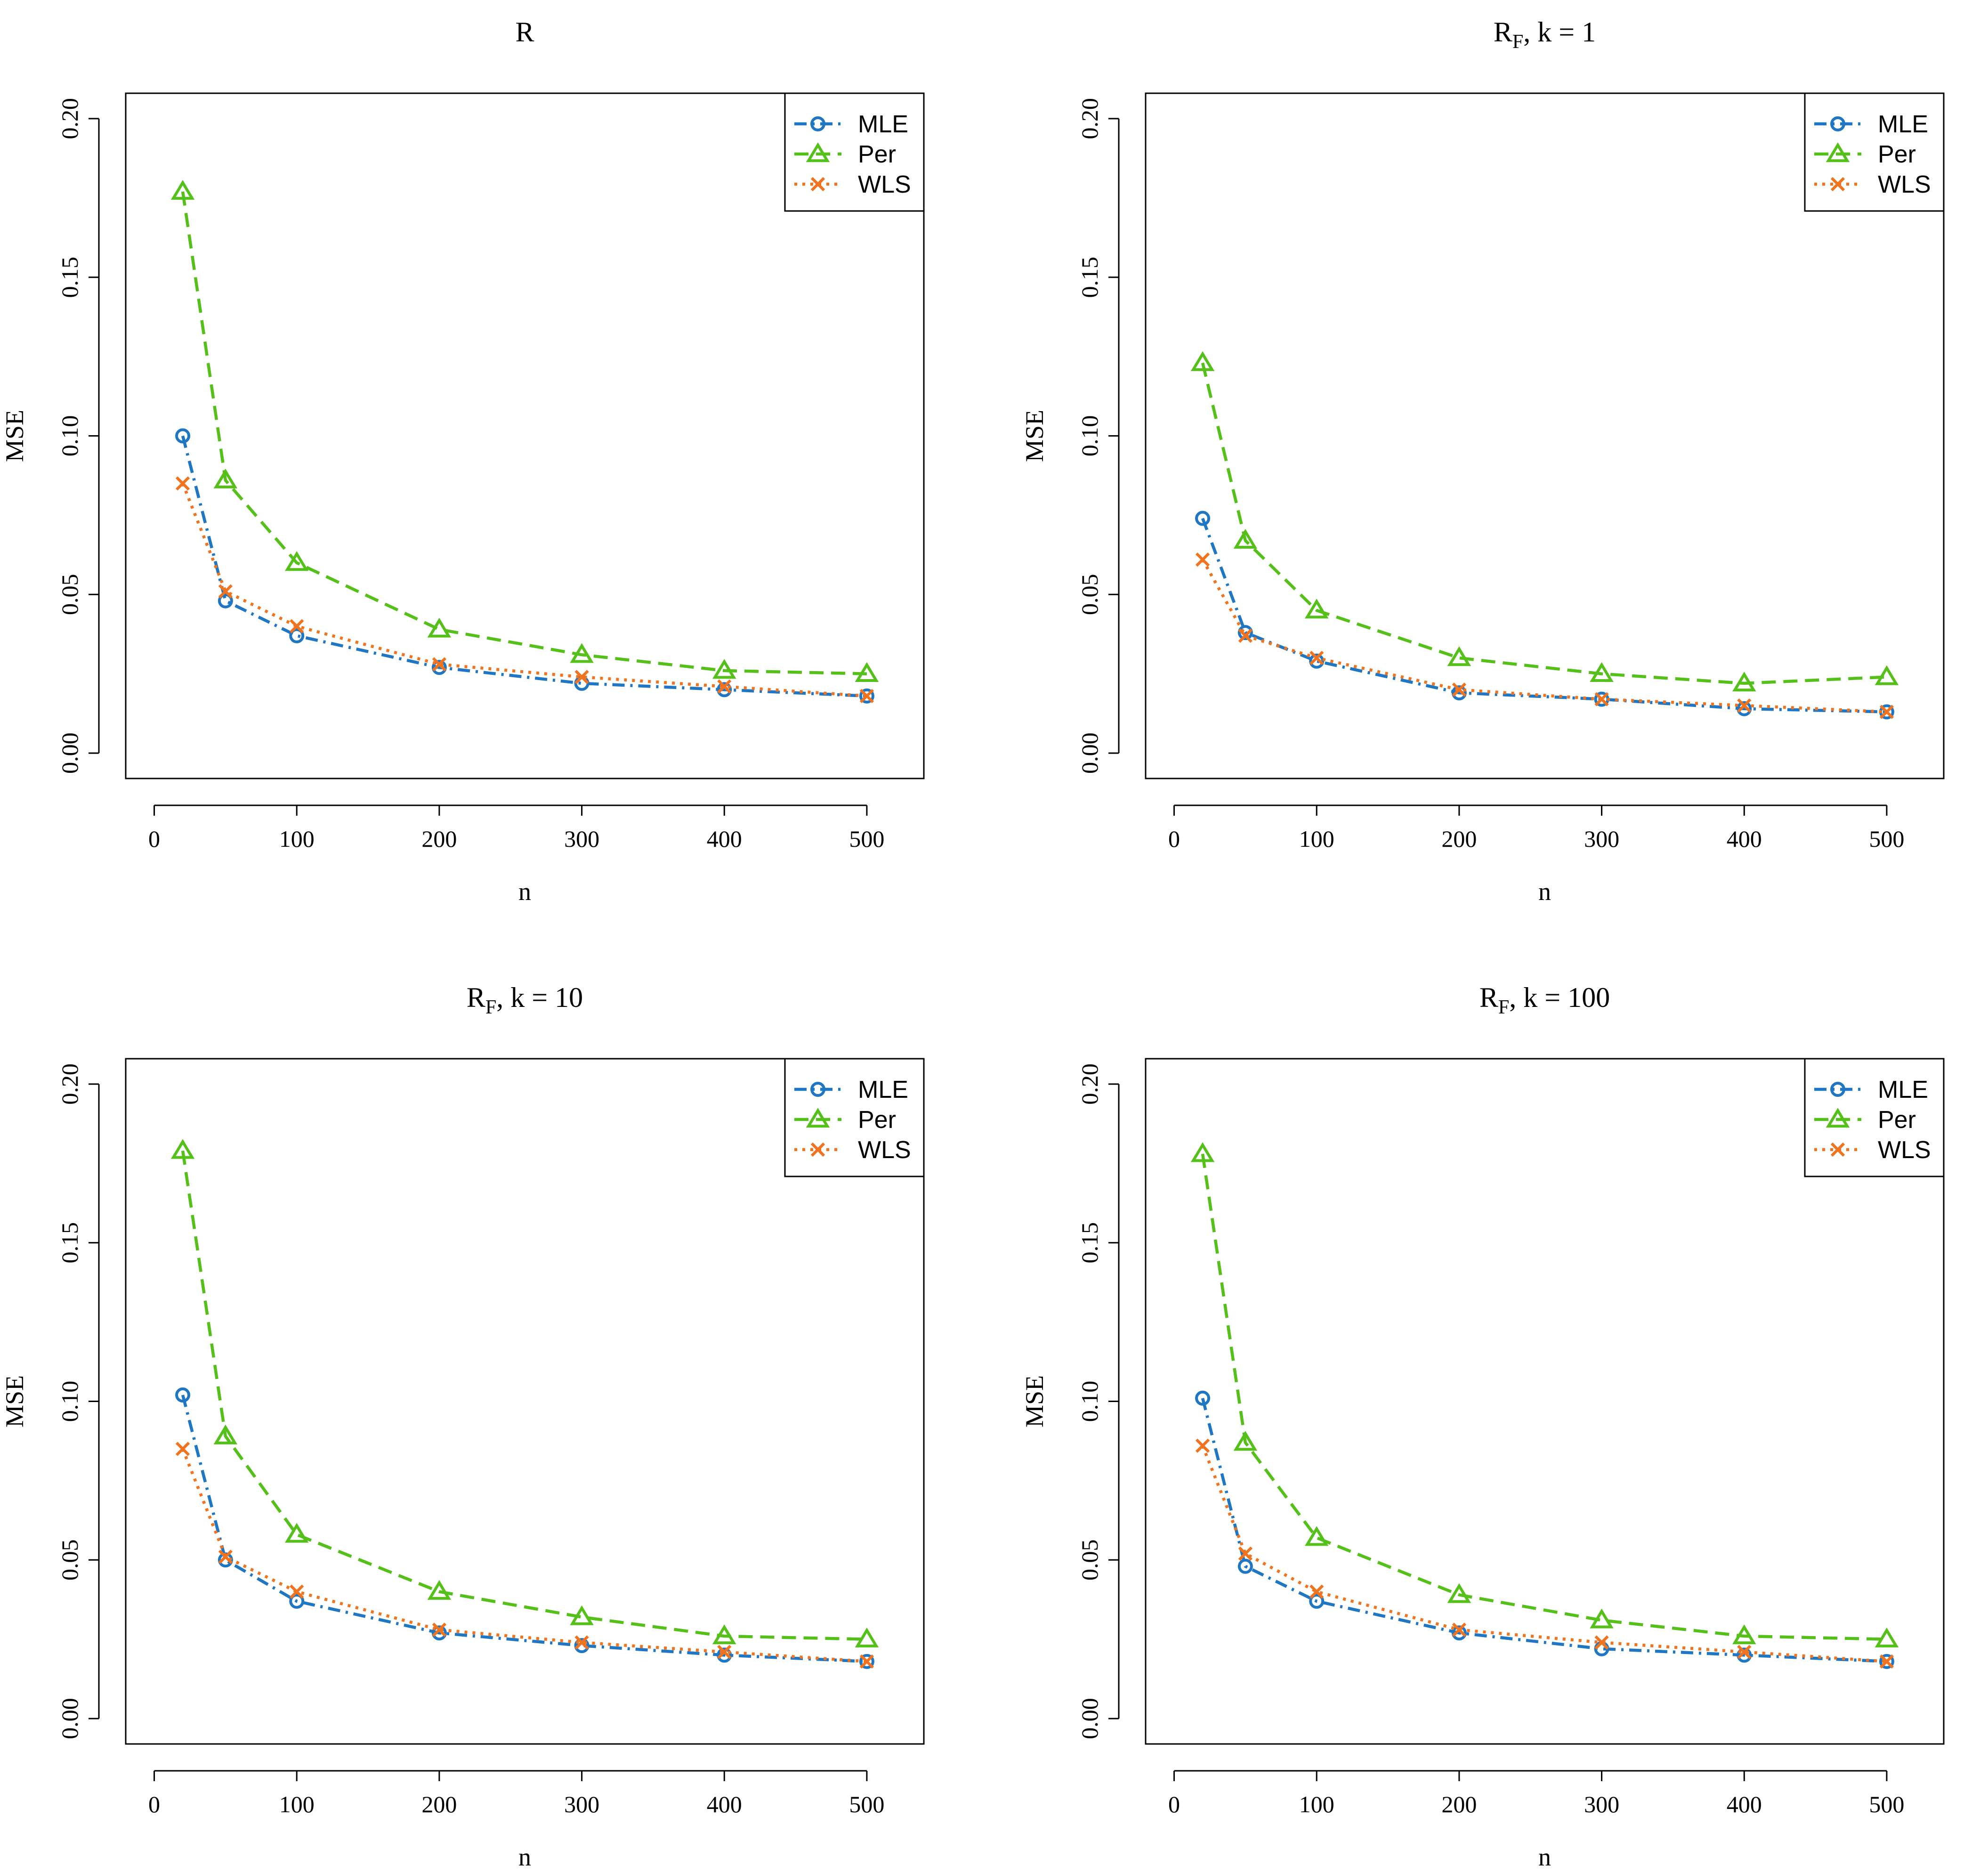  What do you see at coordinates (524, 566) in the screenshot?
I see `series-mle` at bounding box center [524, 566].